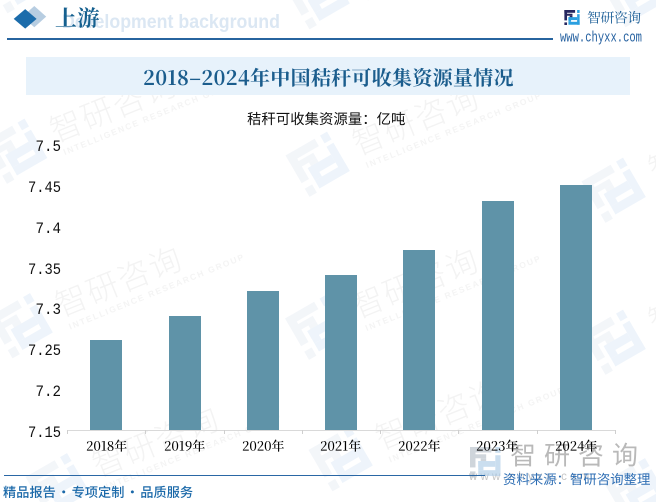 This screenshot has width=656, height=502. Describe the element at coordinates (44, 349) in the screenshot. I see `svg-text: 7.25` at that location.